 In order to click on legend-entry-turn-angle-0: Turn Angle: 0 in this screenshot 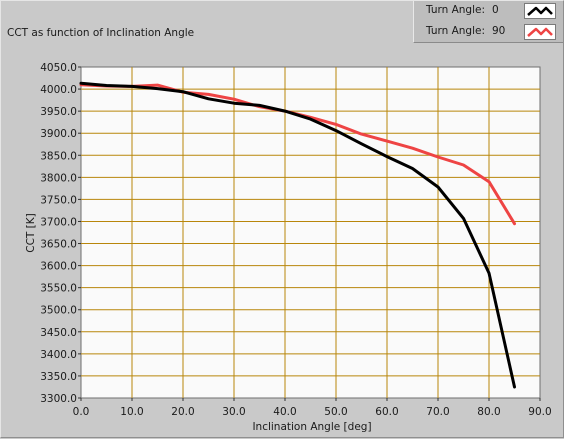, I will do `click(489, 11)`.